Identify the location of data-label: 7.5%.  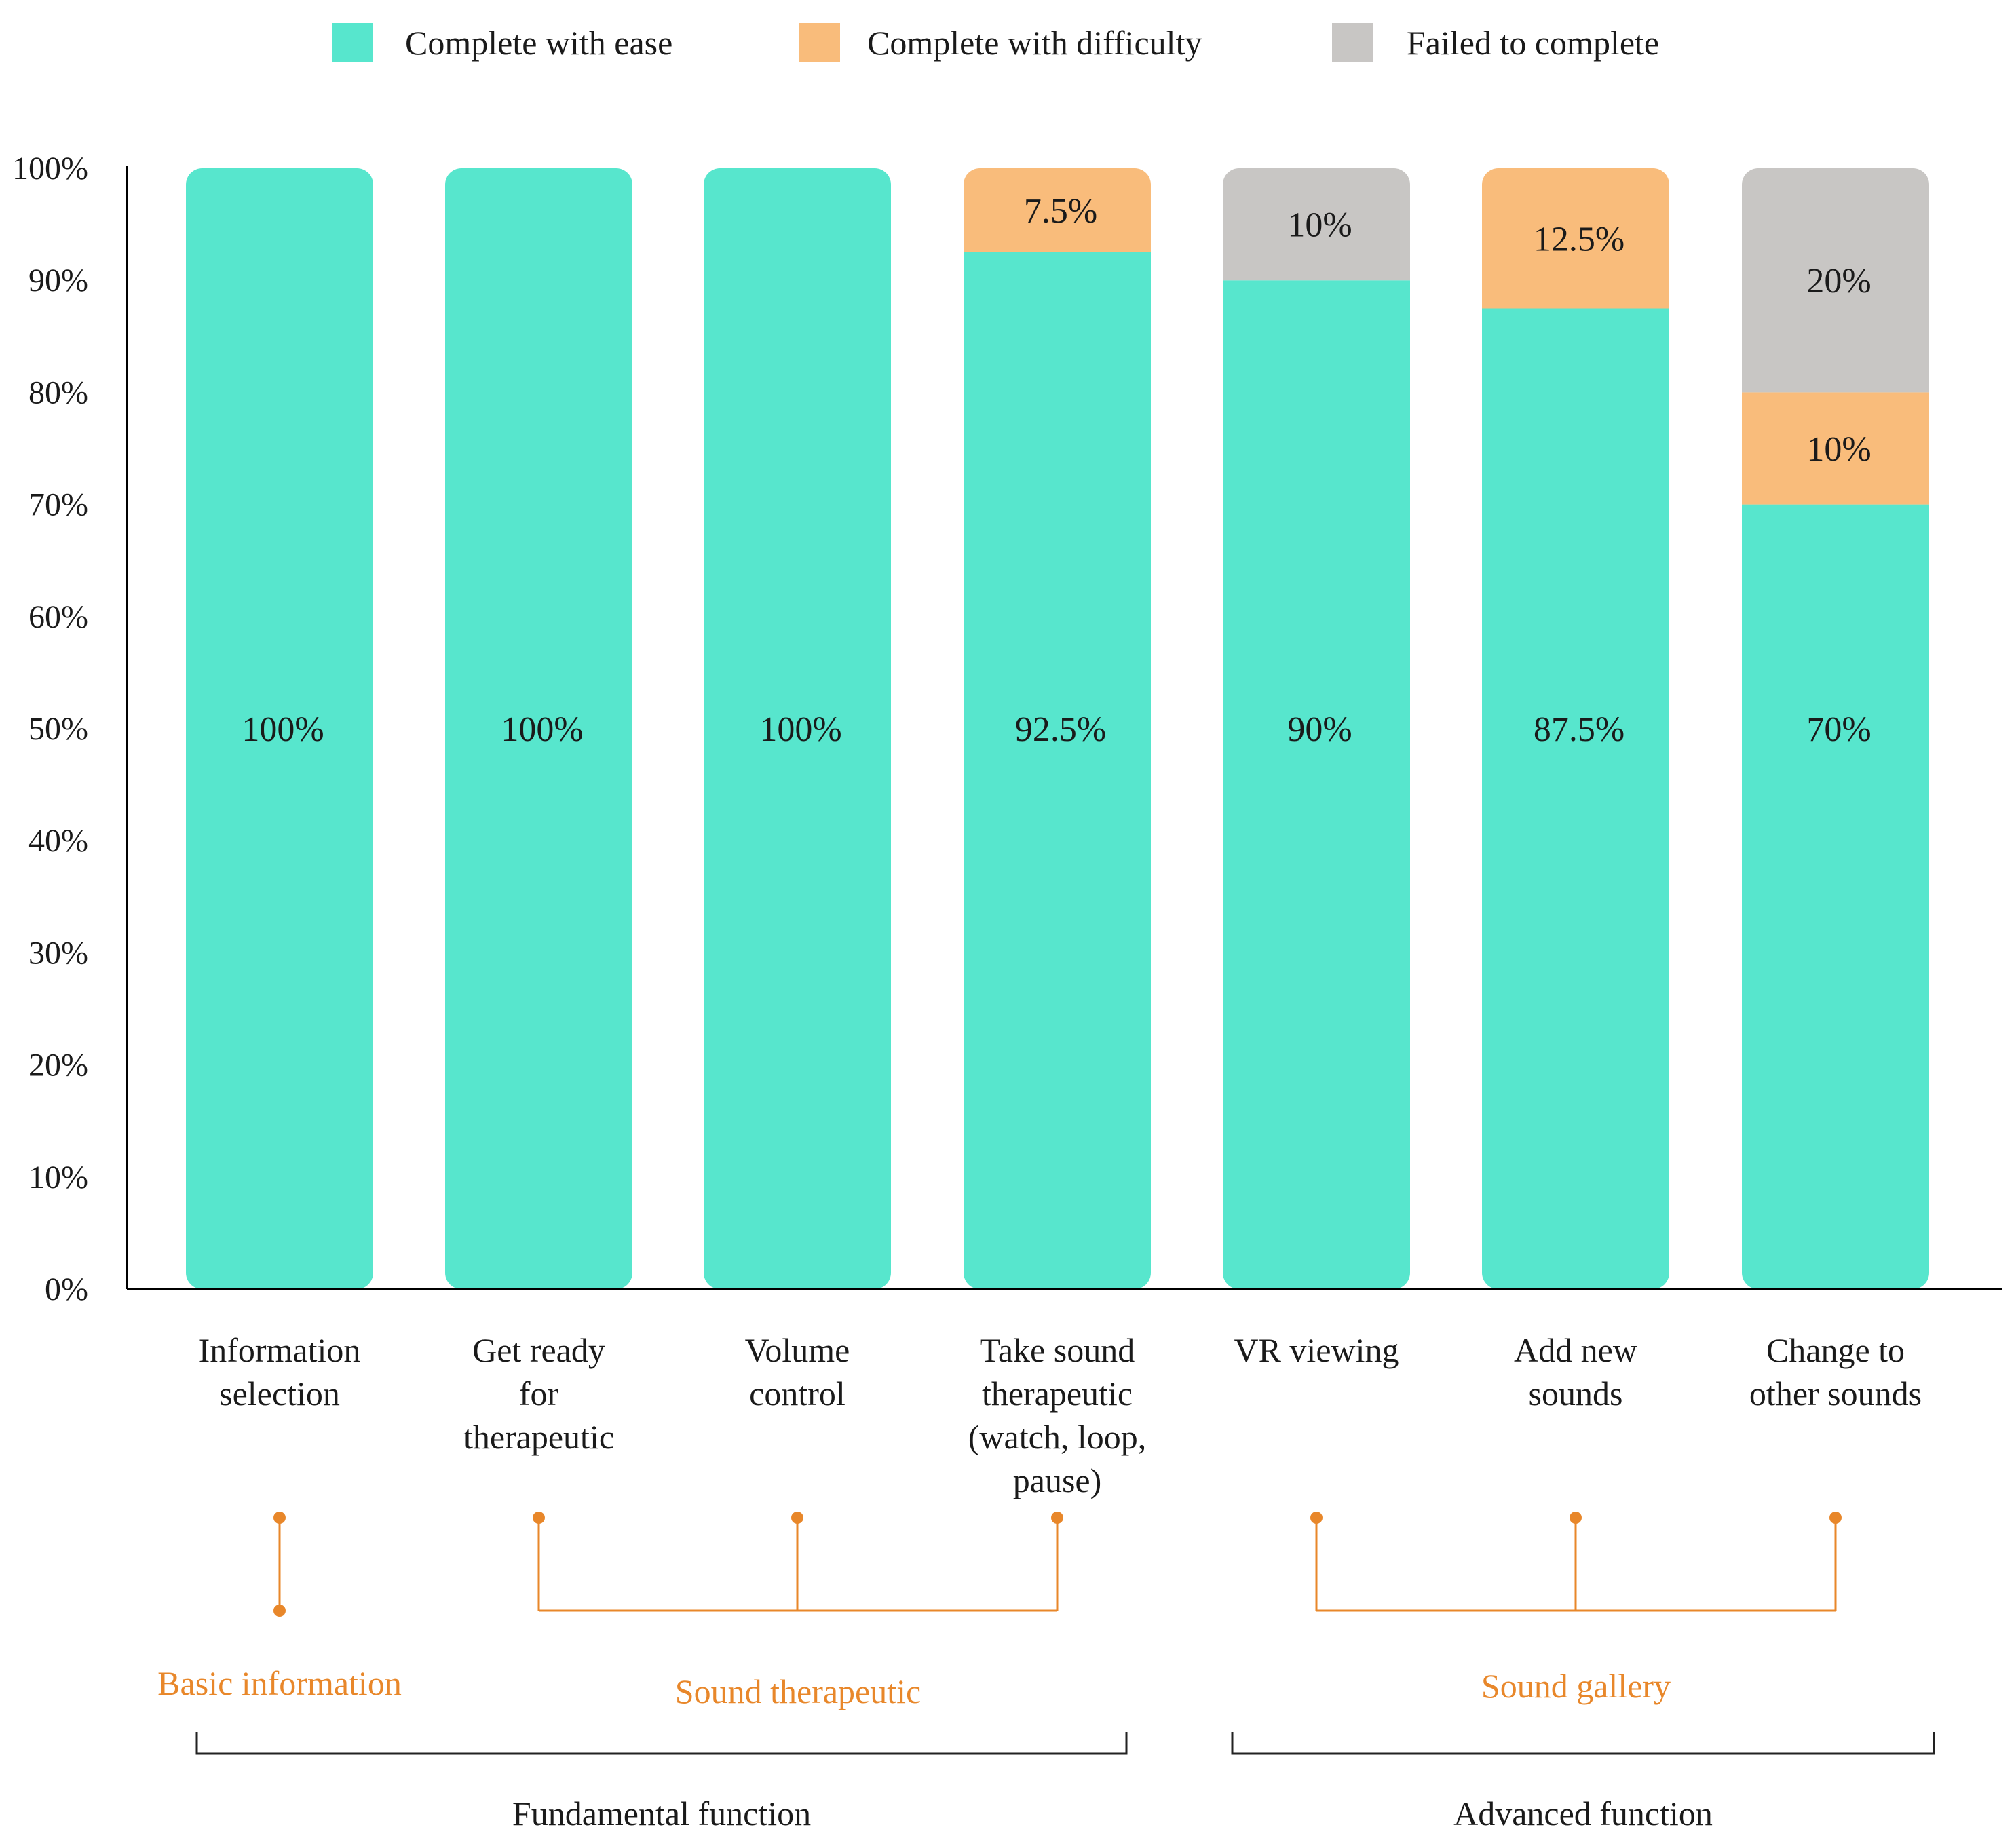
(1060, 211).